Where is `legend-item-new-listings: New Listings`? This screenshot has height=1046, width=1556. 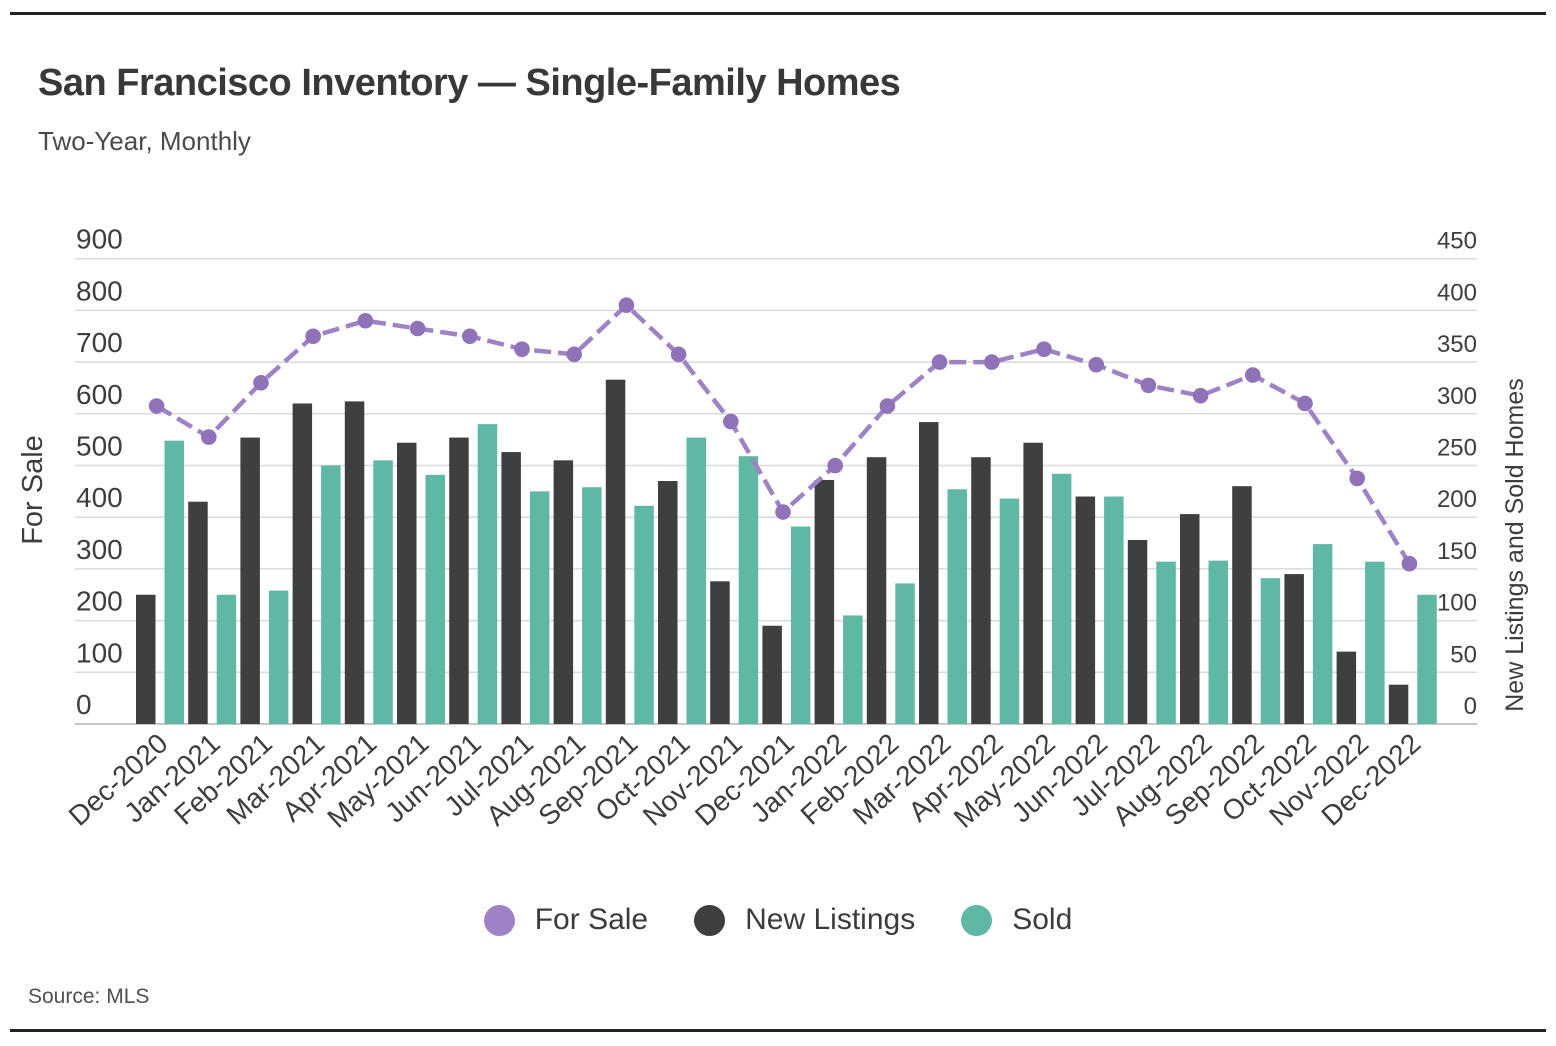 legend-item-new-listings: New Listings is located at coordinates (804, 920).